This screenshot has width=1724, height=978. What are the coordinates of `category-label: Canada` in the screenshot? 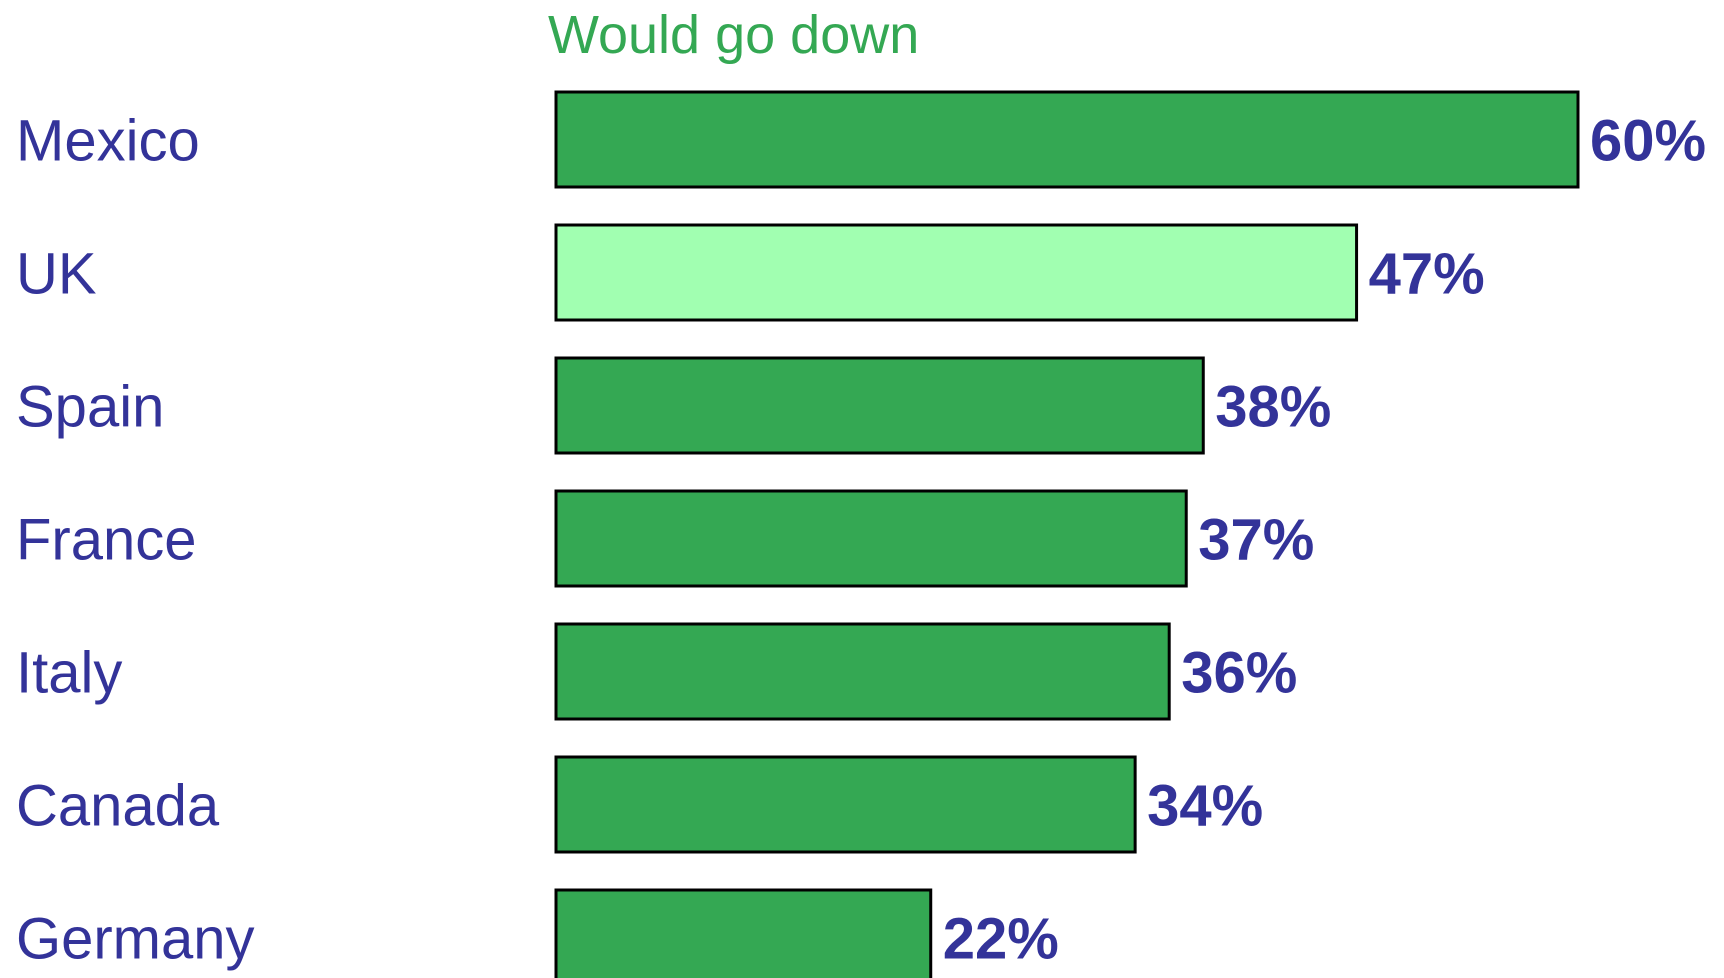 It's located at (118, 806).